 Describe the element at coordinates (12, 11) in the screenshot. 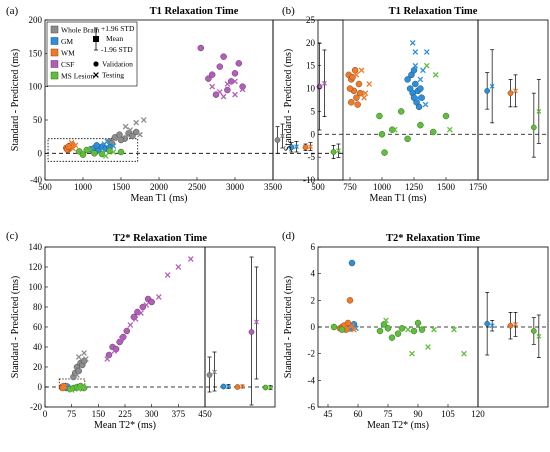

I see `panel-label: (a)` at that location.